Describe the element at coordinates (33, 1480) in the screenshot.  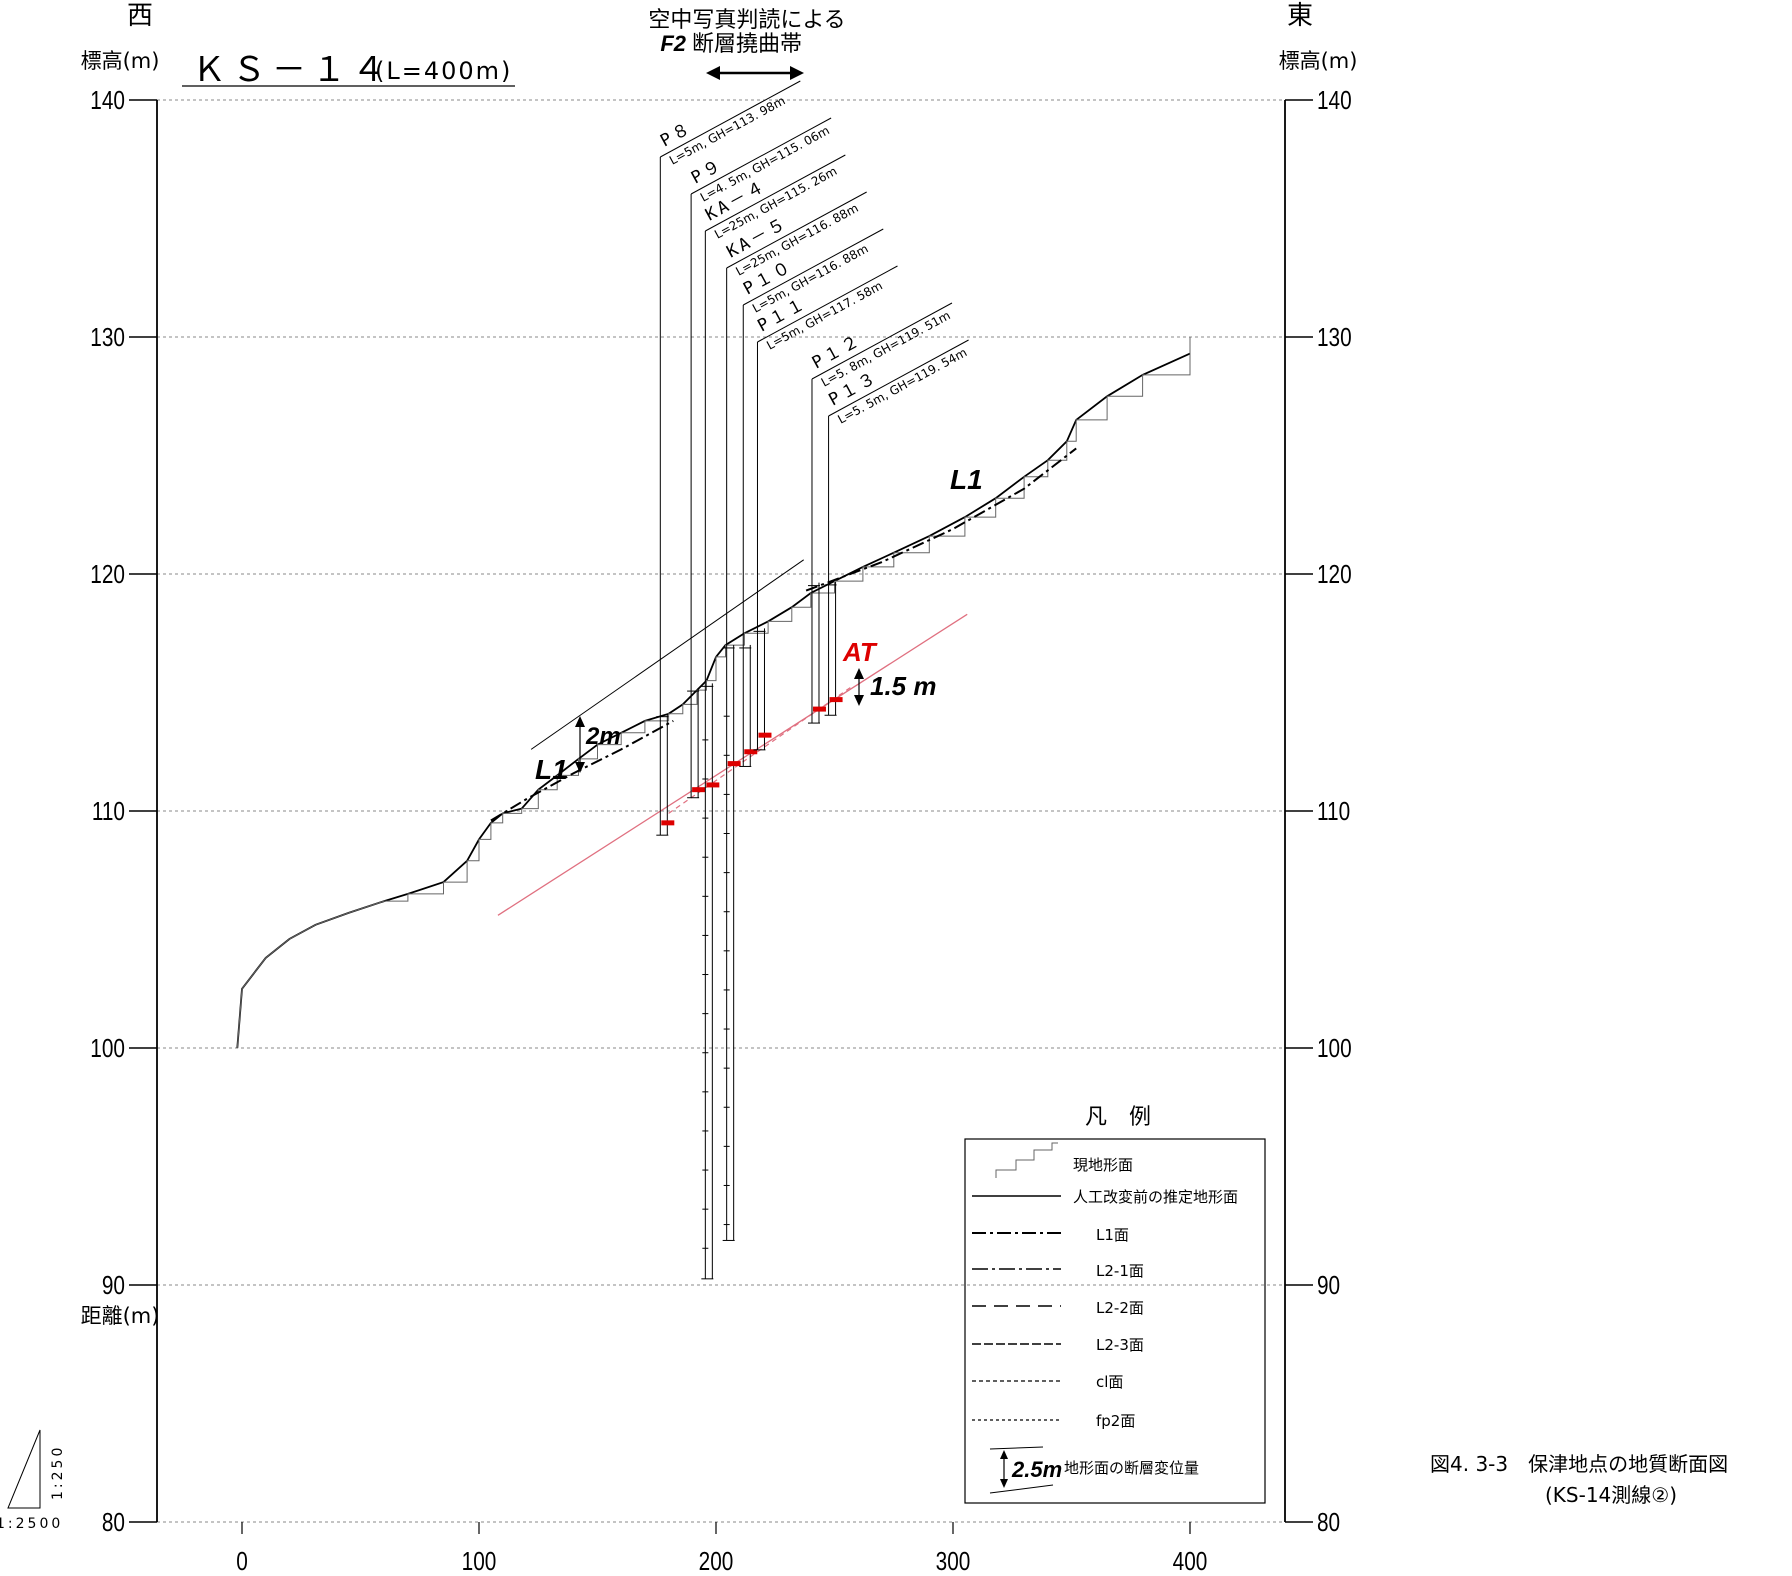
I see `scale-indicator: 1:250 1:2500` at that location.